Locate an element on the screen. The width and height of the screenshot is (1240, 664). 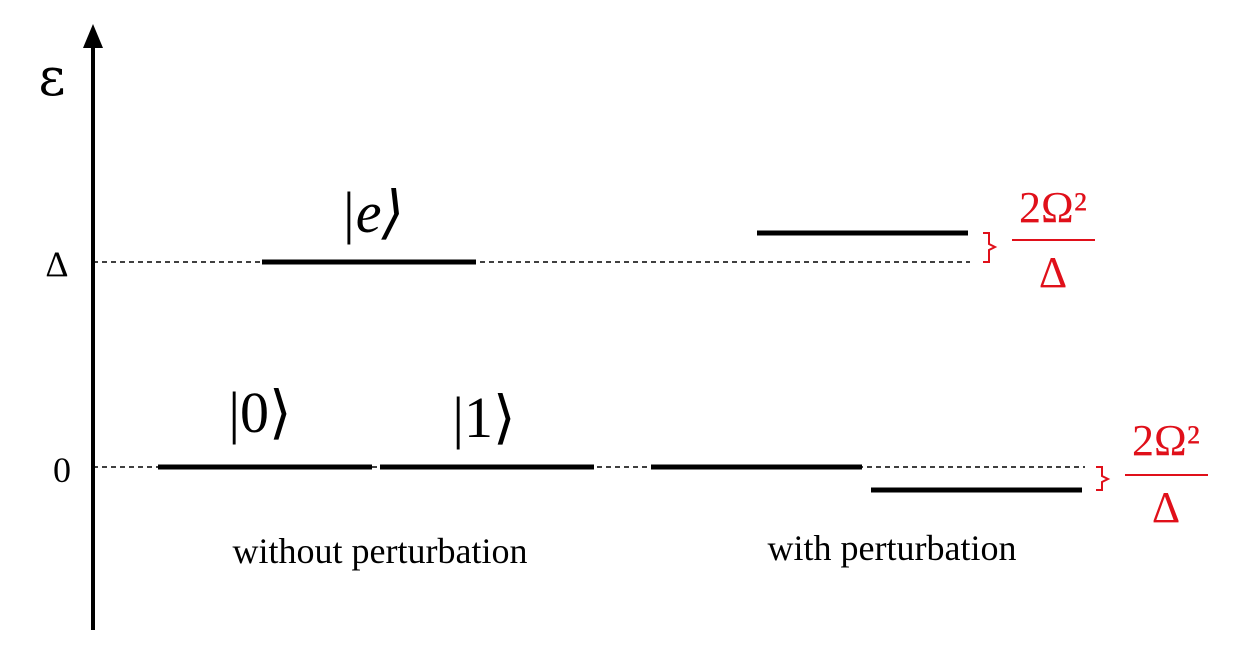
shift-annotation-lower: 2Ω² Δ is located at coordinates (1152, 474).